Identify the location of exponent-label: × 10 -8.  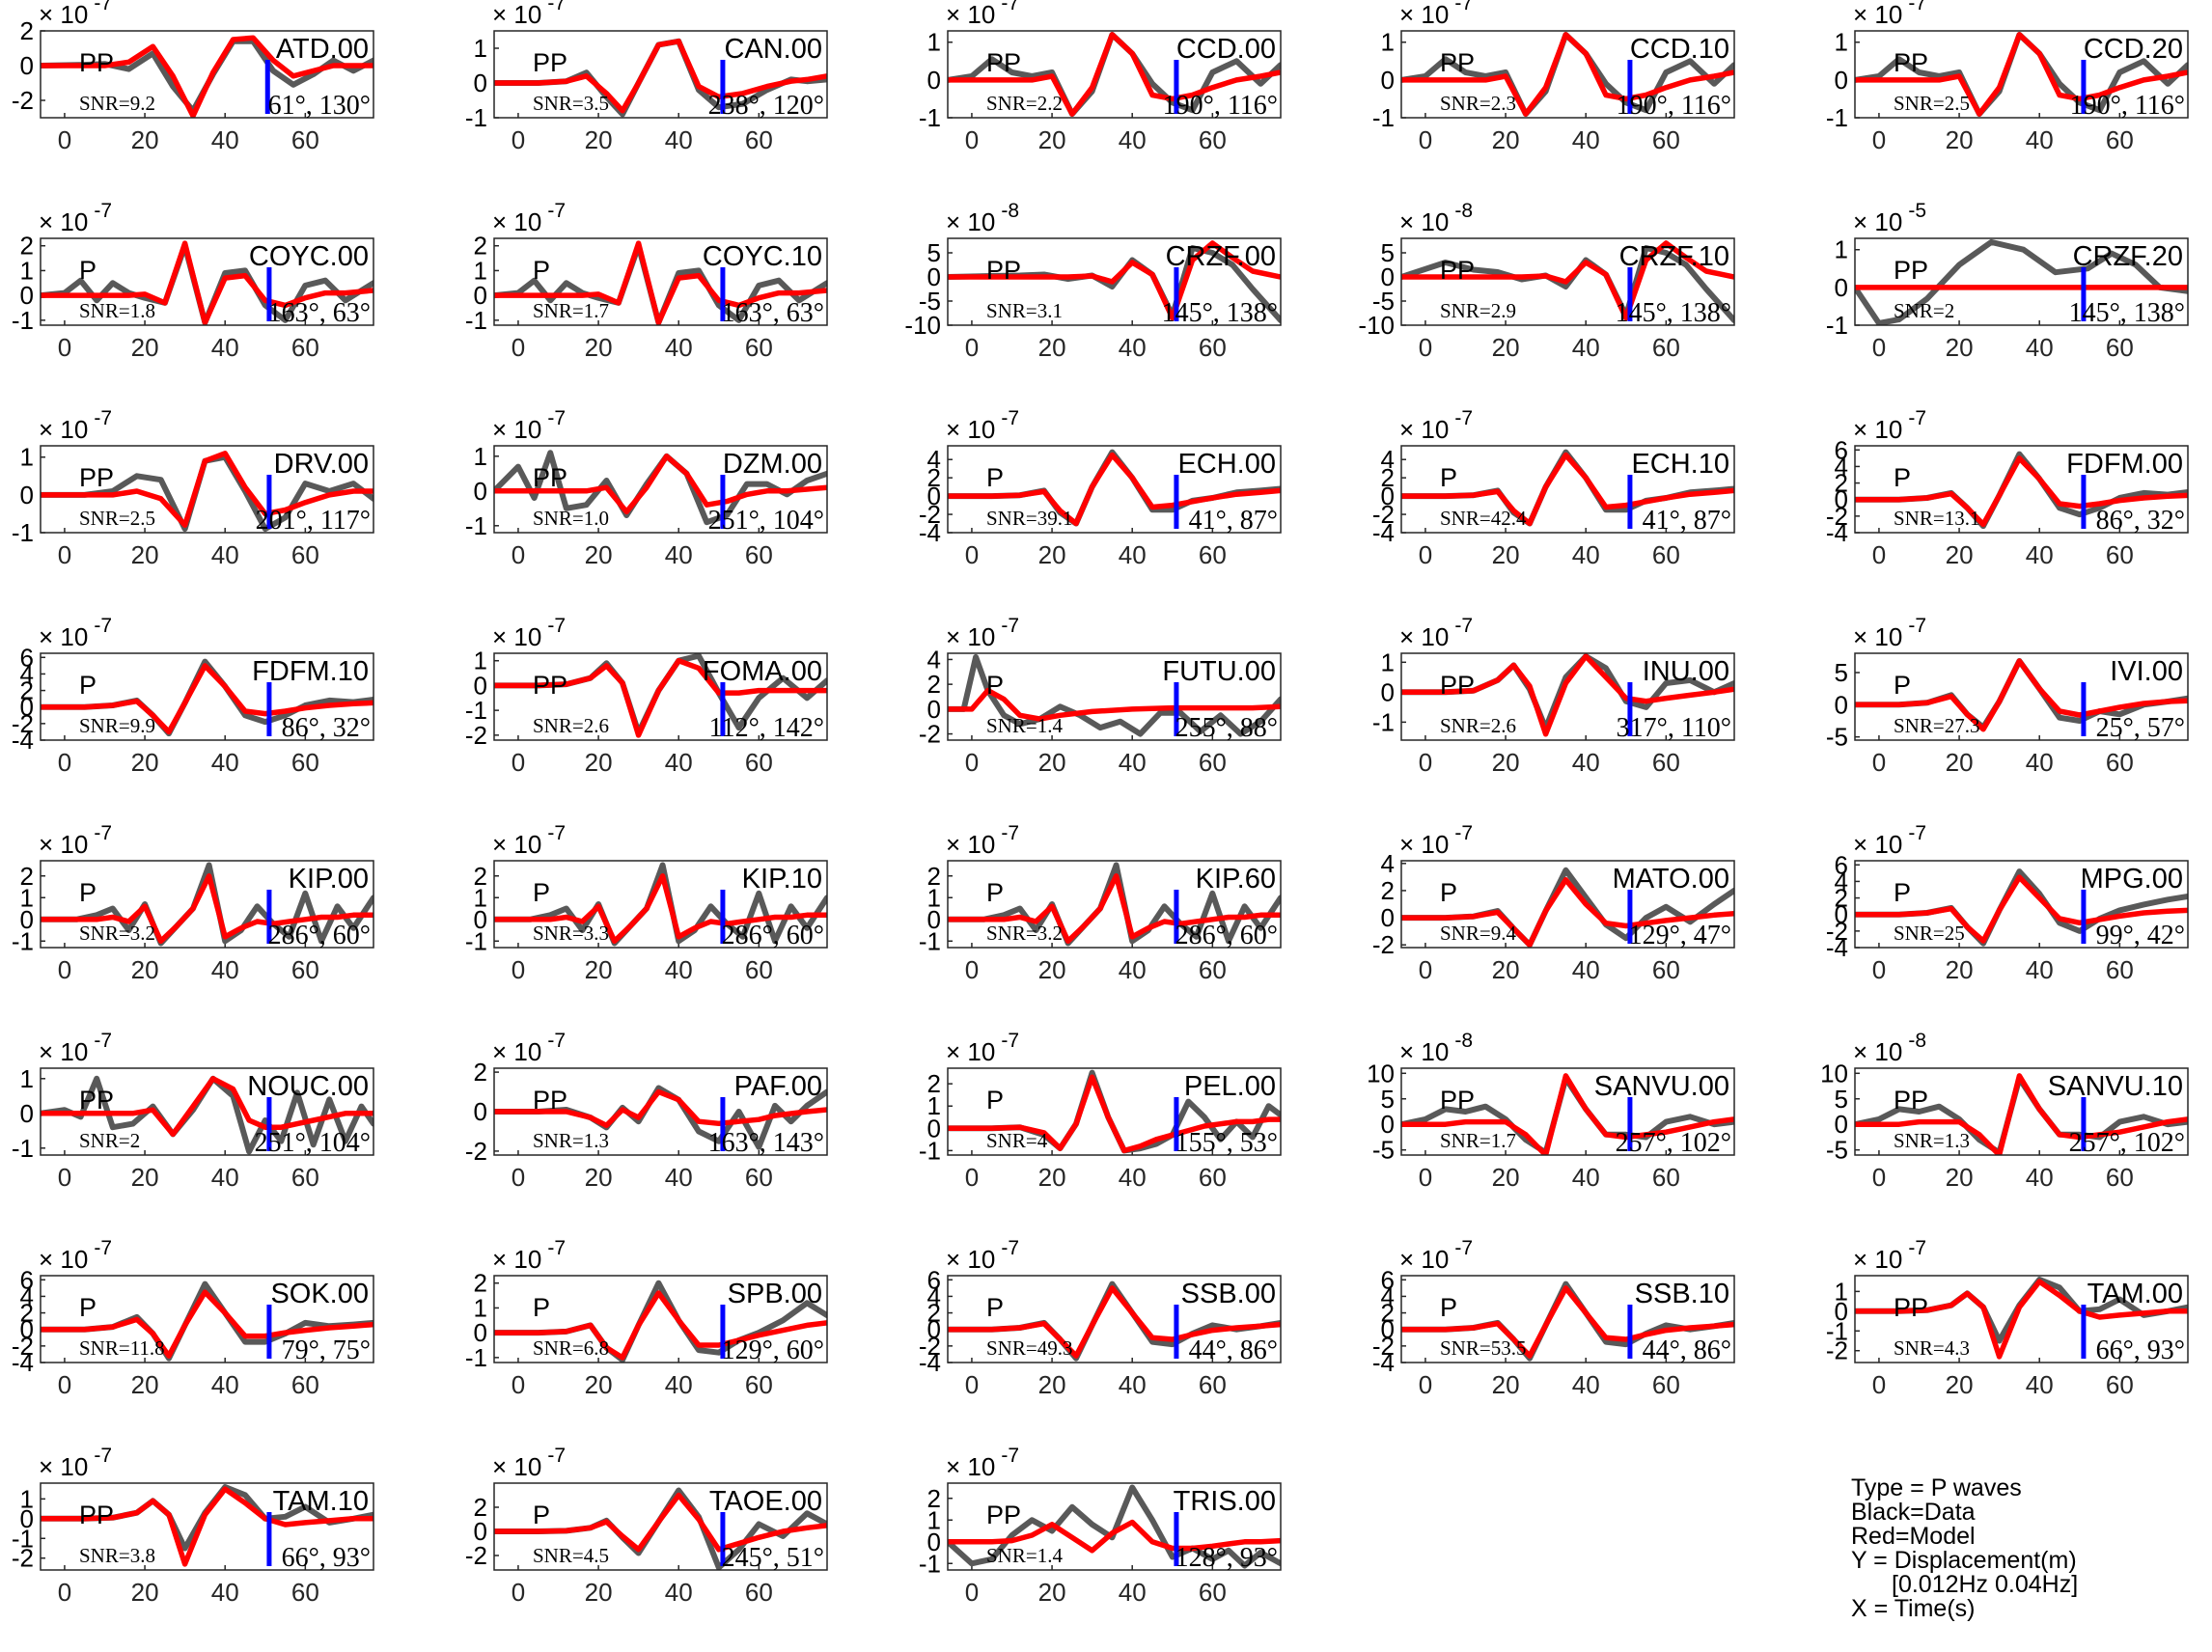
(1436, 1048).